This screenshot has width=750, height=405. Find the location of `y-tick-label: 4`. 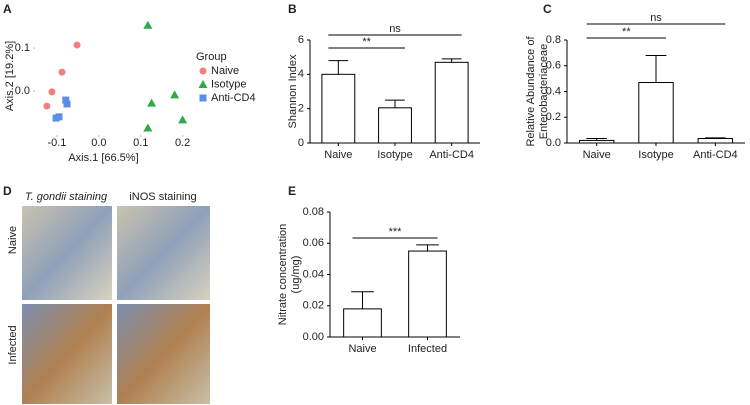

y-tick-label: 4 is located at coordinates (301, 74).